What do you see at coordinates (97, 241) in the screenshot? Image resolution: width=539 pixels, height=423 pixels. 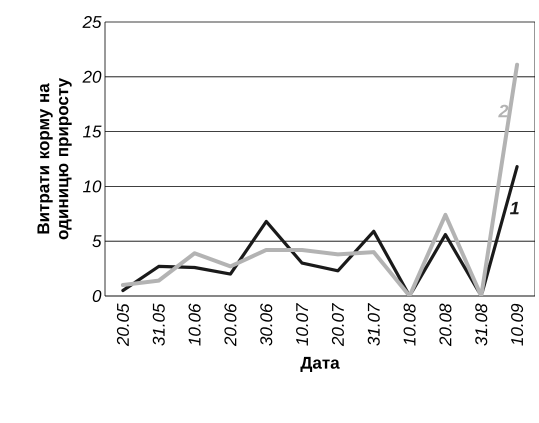 I see `y-tick-label: 5` at bounding box center [97, 241].